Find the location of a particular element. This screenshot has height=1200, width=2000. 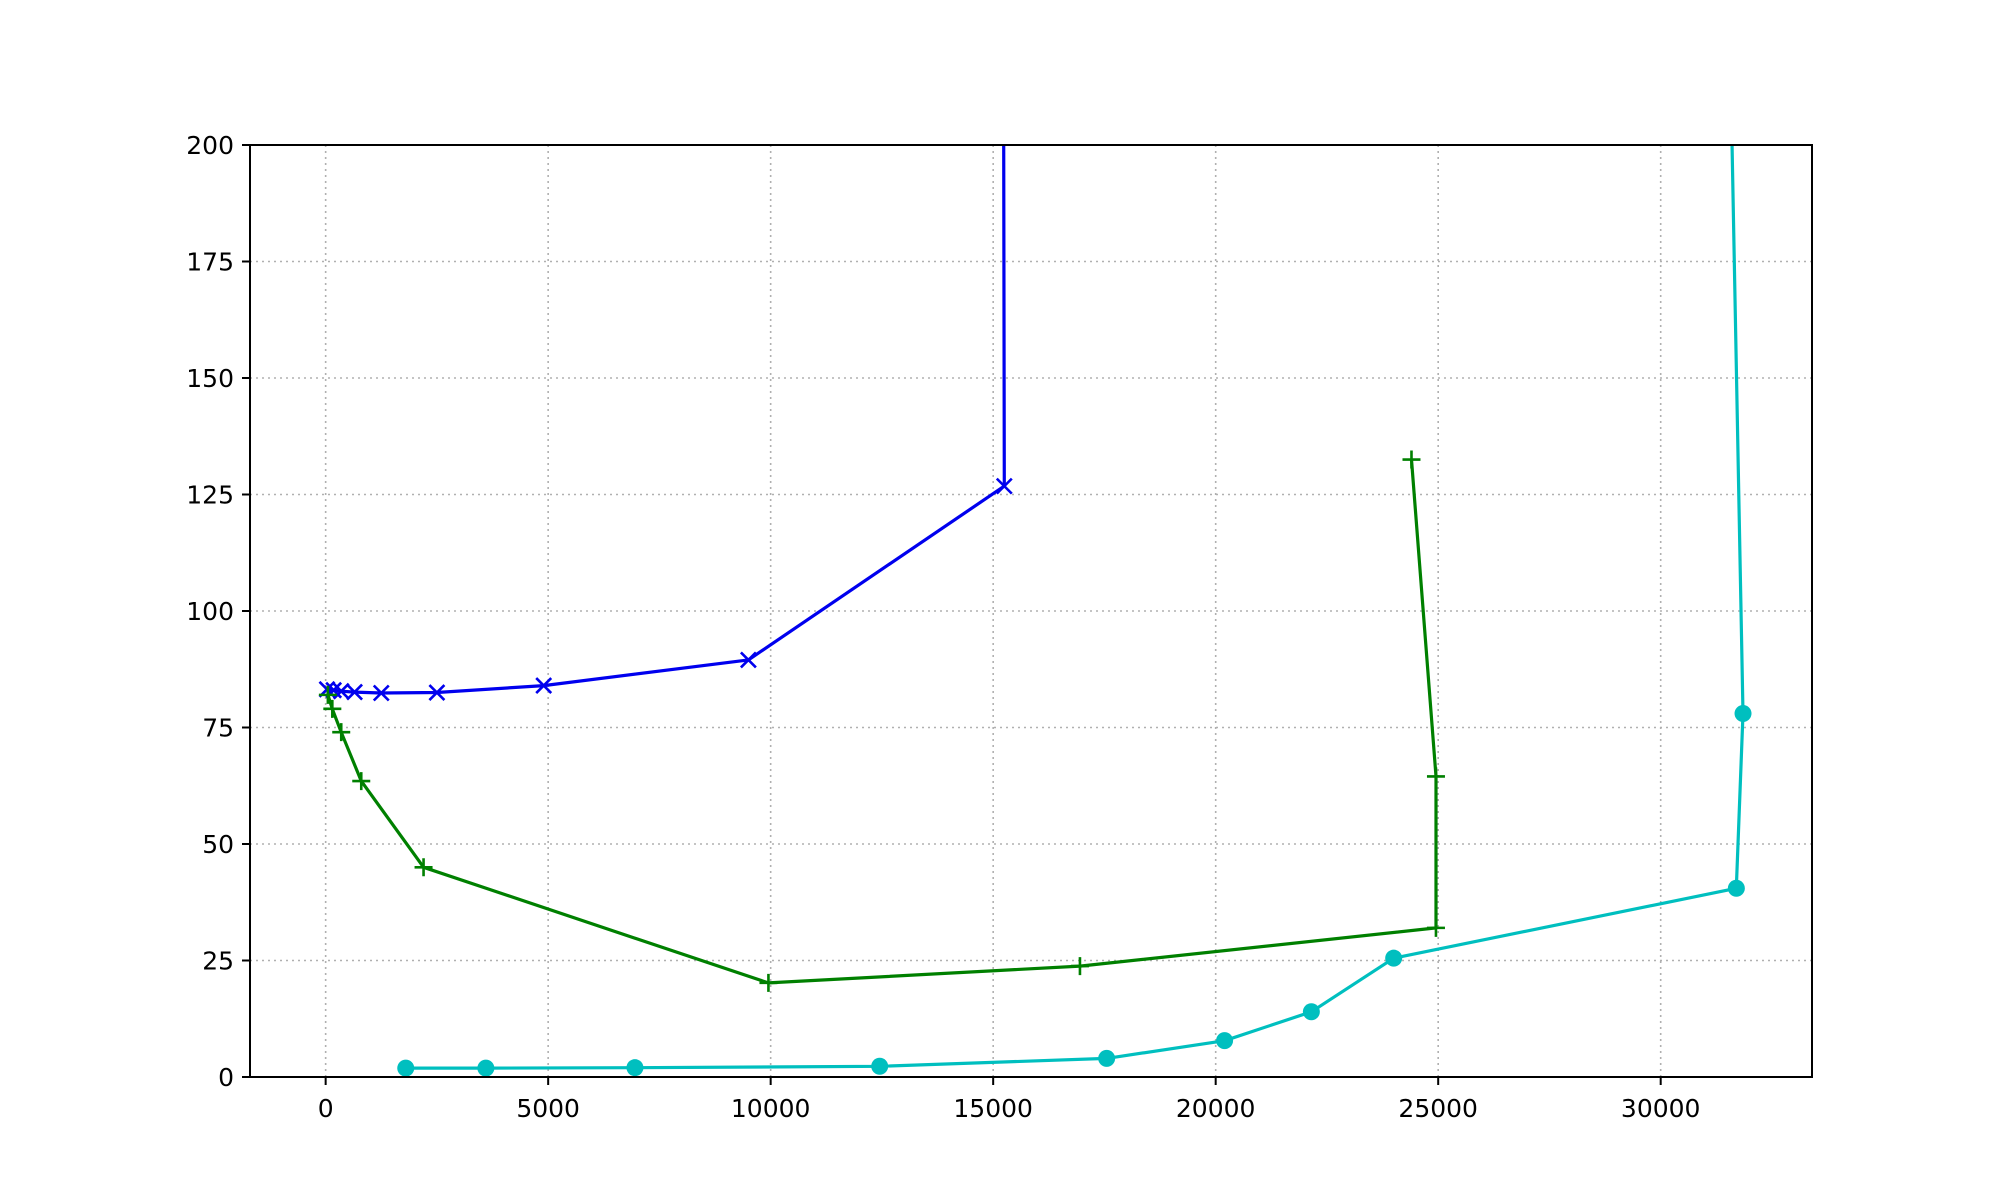

y-tick-label: 25 is located at coordinates (218, 961).